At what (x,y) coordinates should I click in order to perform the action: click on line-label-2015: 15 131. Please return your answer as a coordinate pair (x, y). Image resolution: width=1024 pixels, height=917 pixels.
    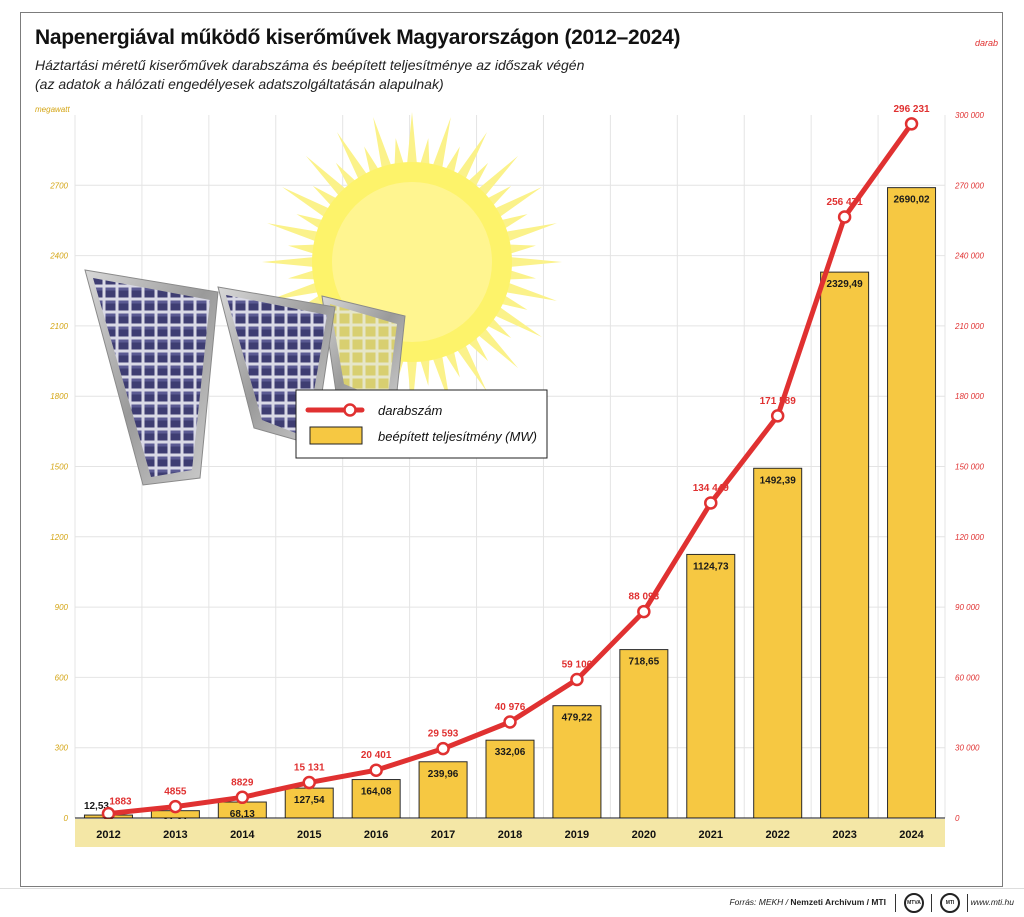
    Looking at the image, I should click on (309, 768).